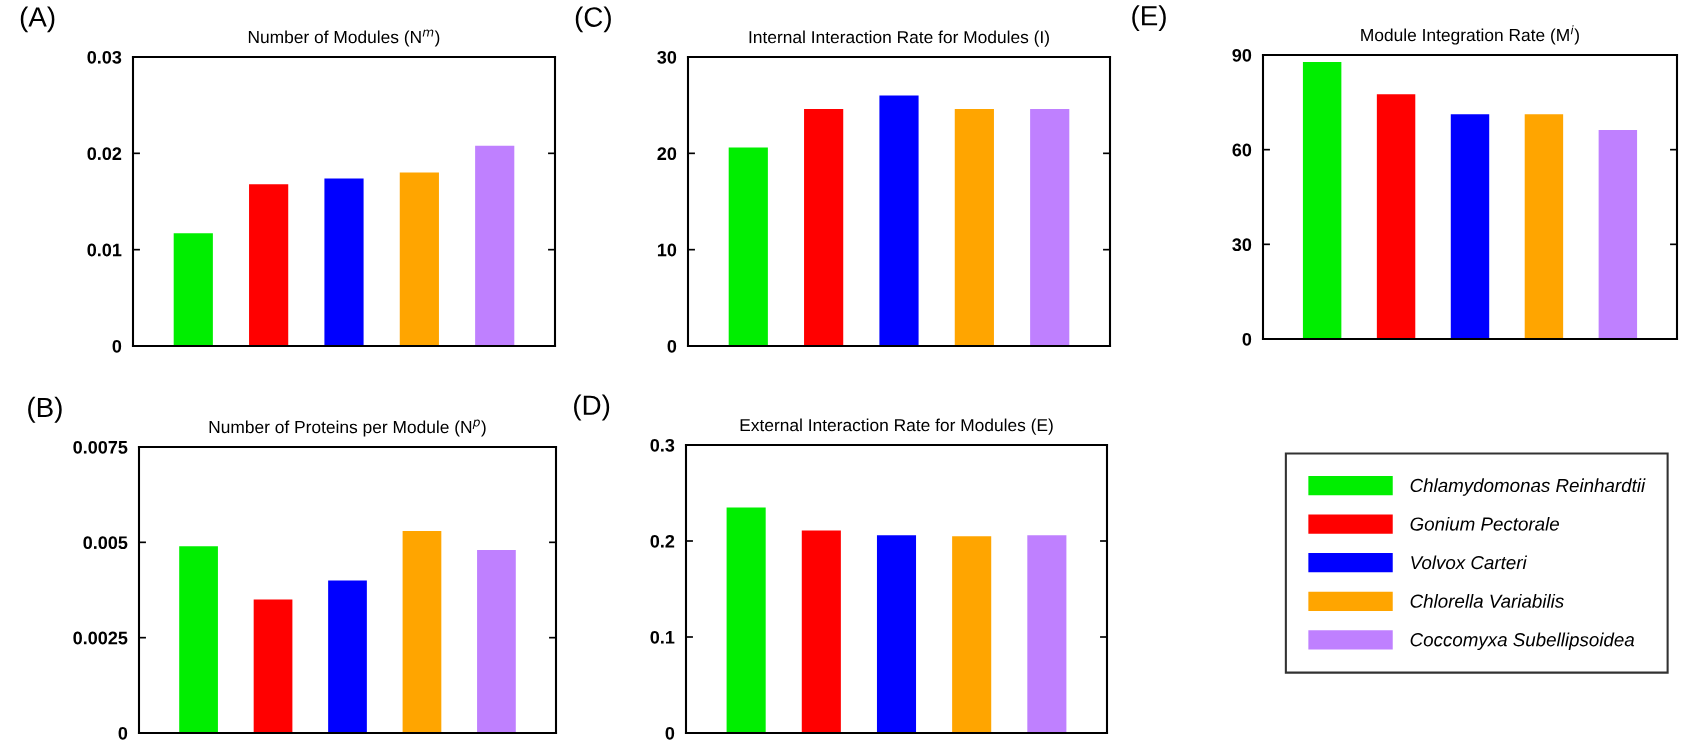 This screenshot has height=743, width=1690. What do you see at coordinates (1522, 641) in the screenshot?
I see `legend-label: Coccomyxa Subellipsoidea` at bounding box center [1522, 641].